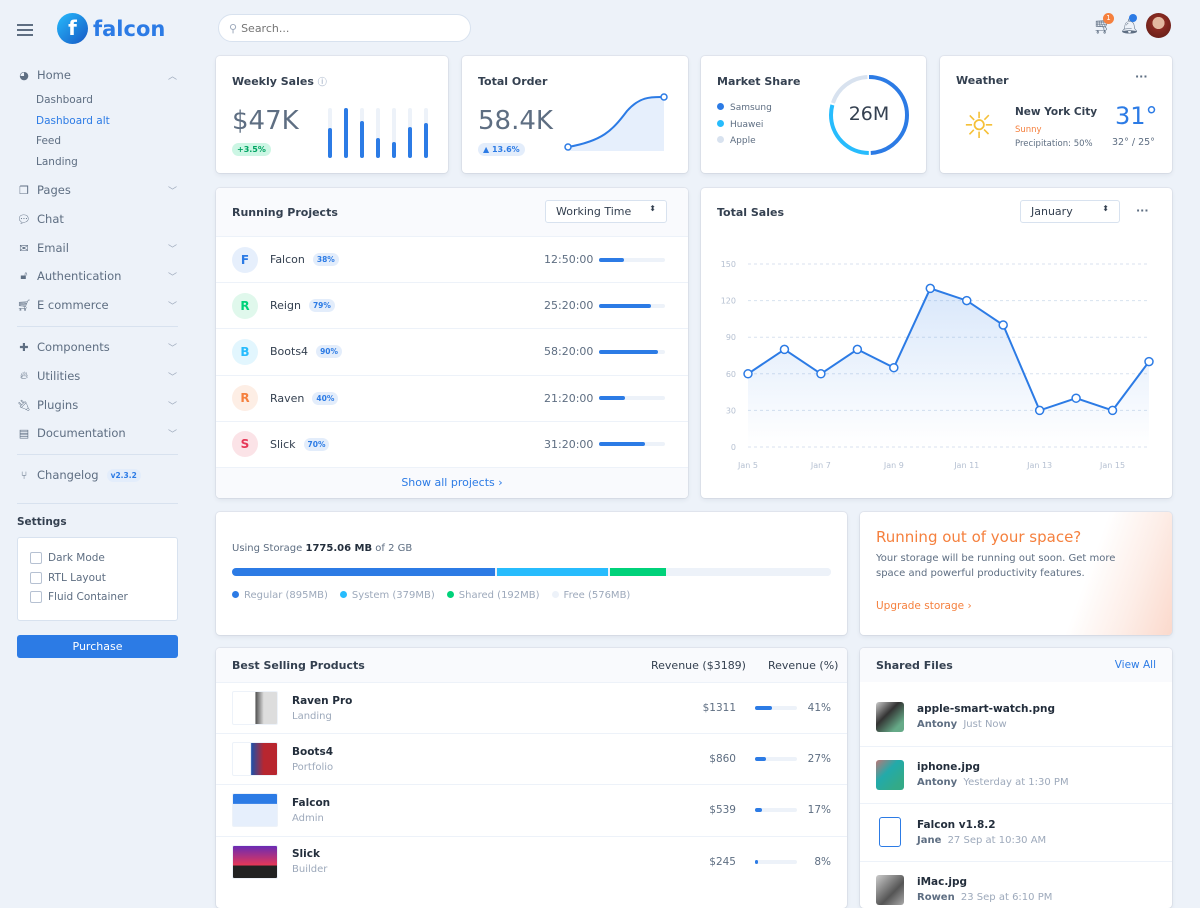  I want to click on brand-logo: f falcon, so click(111, 28).